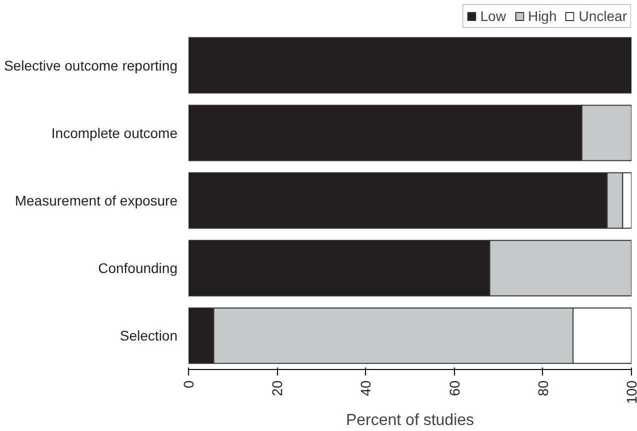 Image resolution: width=637 pixels, height=431 pixels. I want to click on x-axis-title: Percent of studies, so click(410, 420).